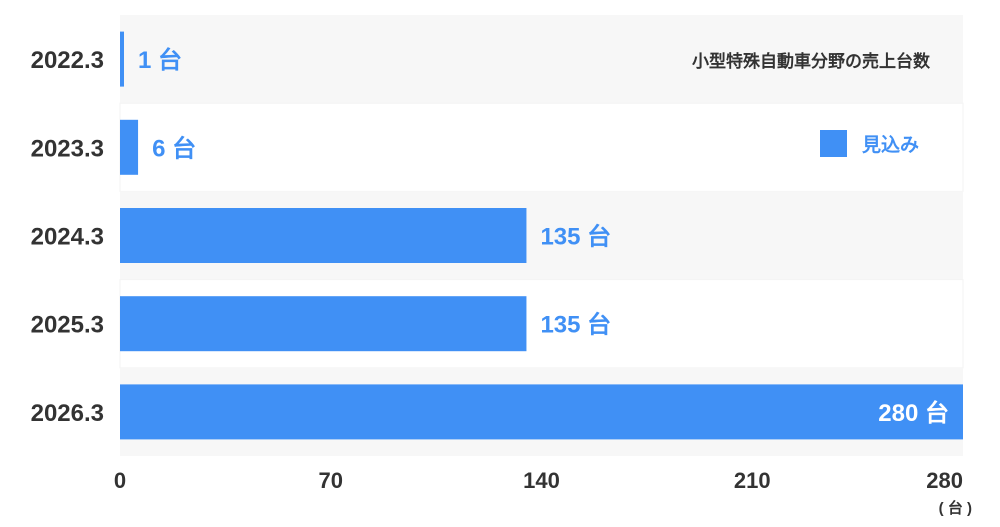  I want to click on value-label: 280 台, so click(913, 413).